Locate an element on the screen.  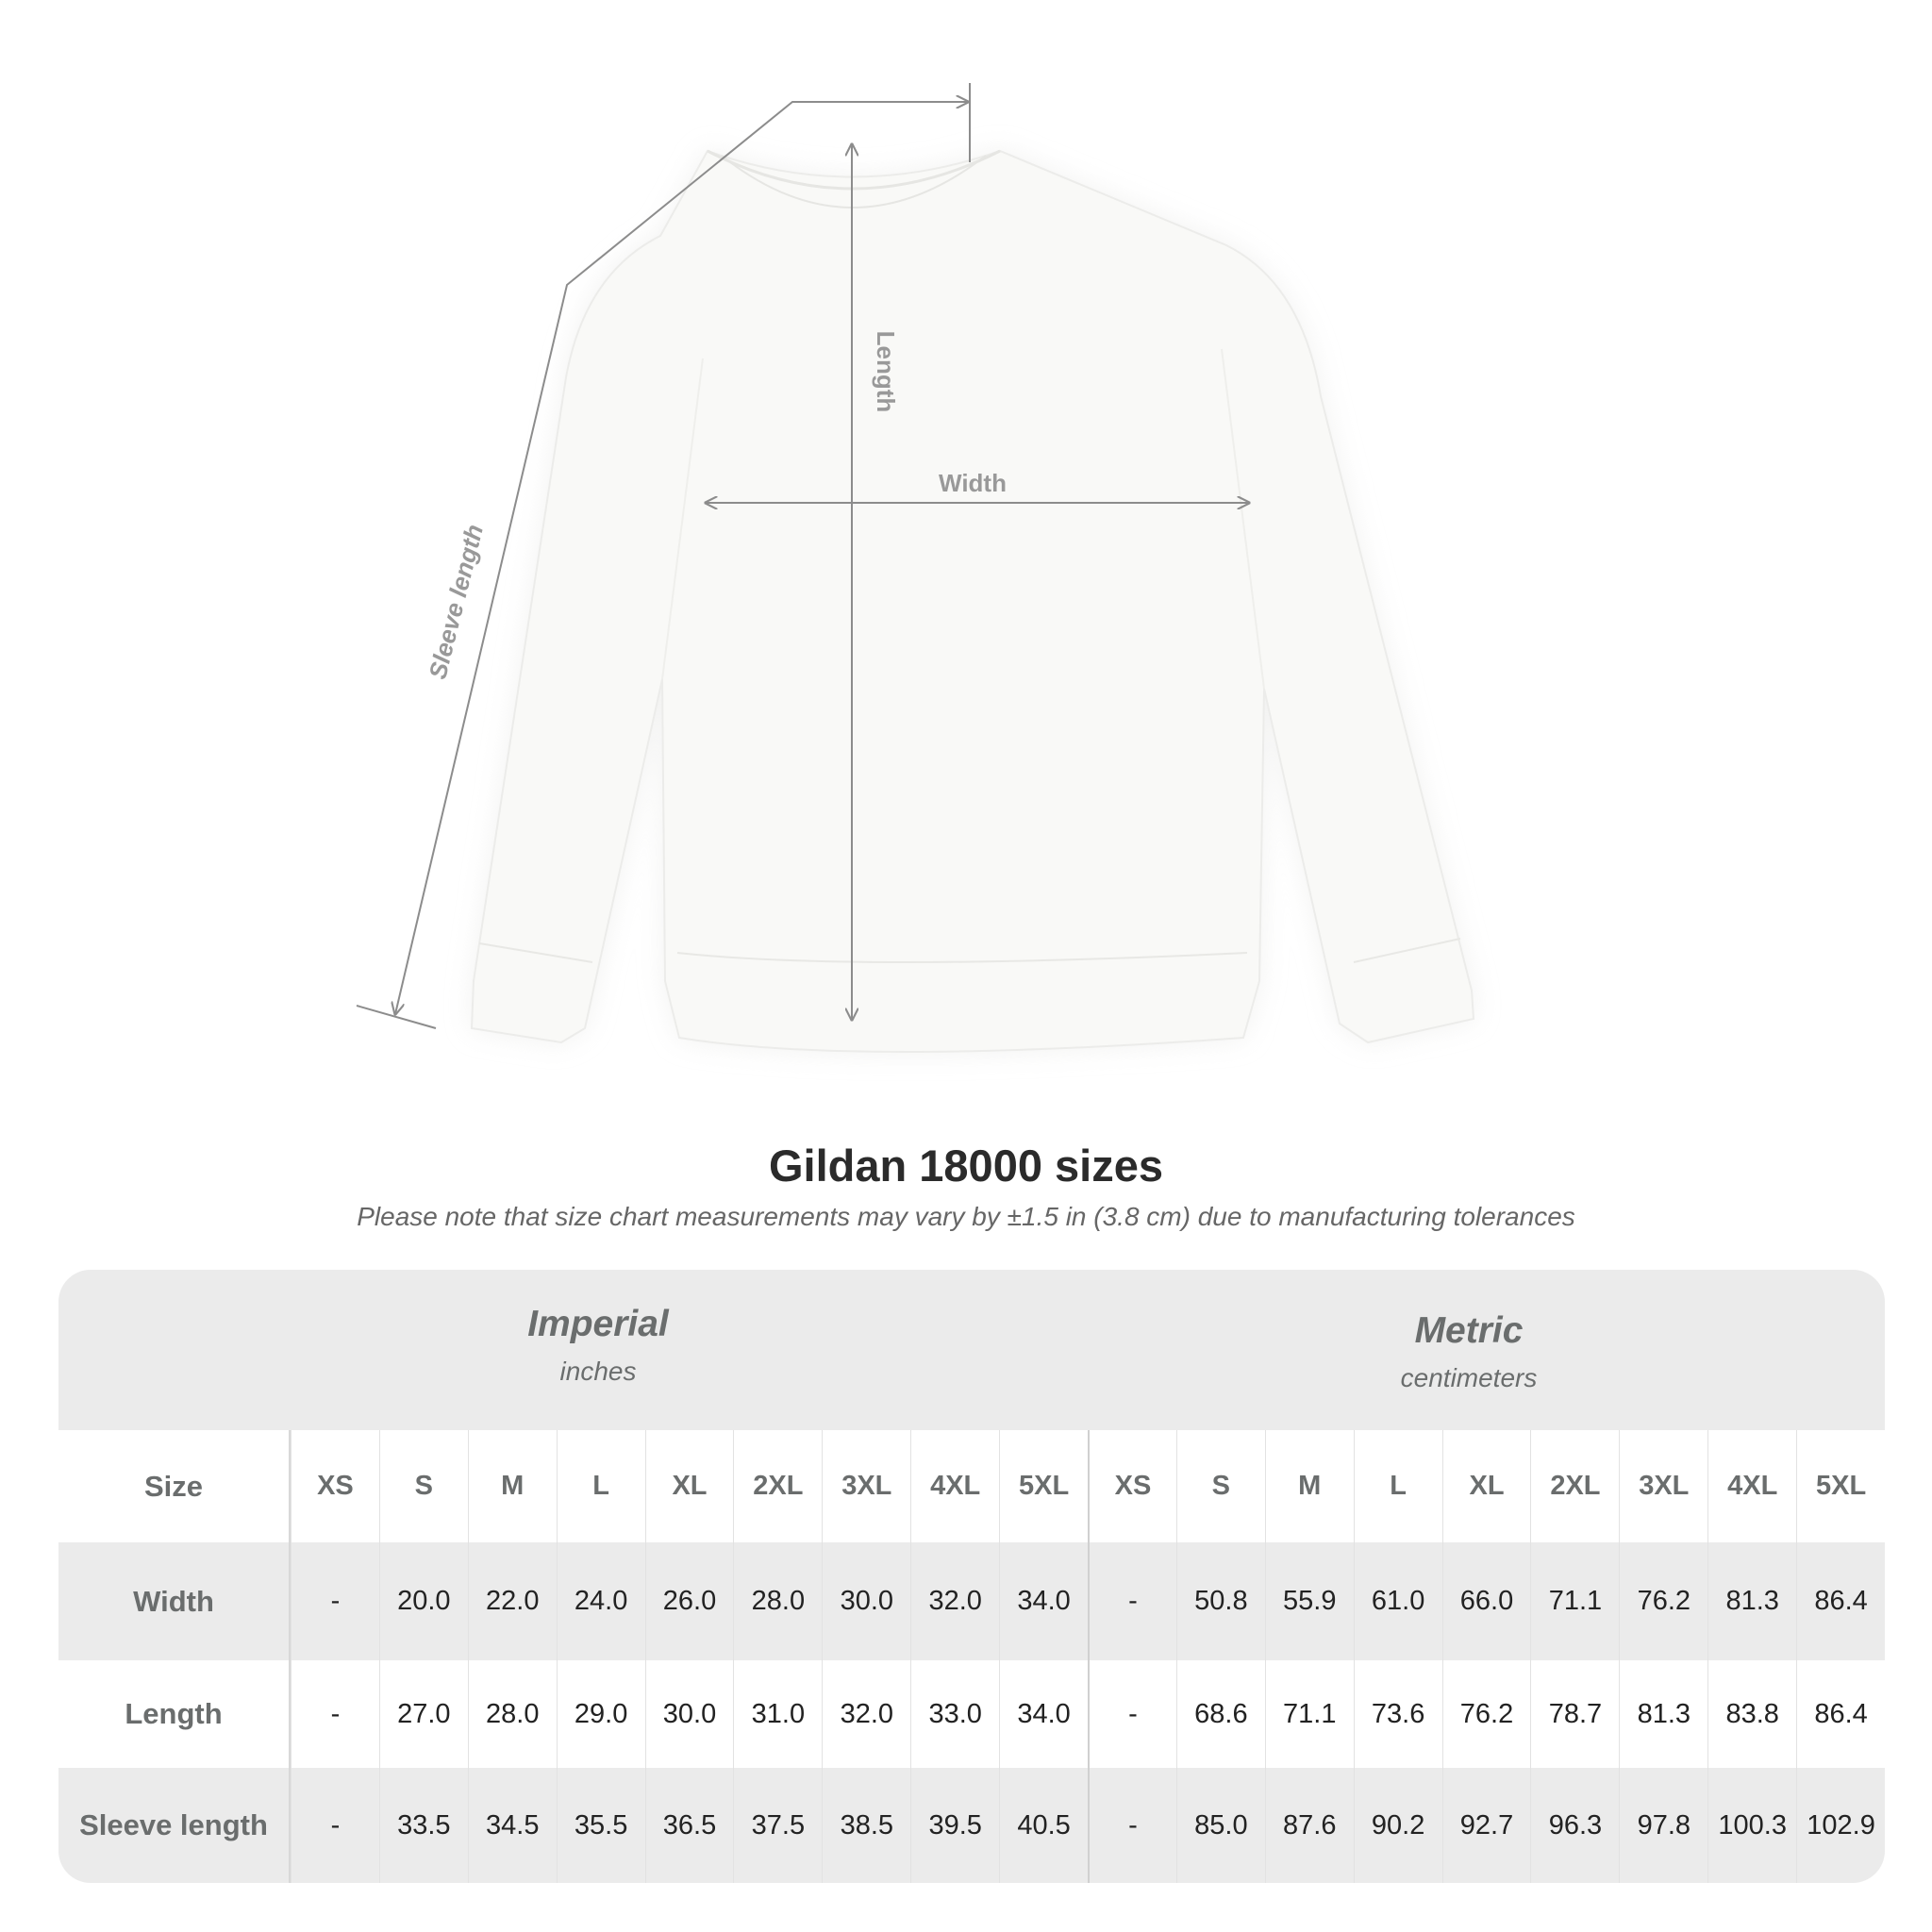
table-cell: 92.7 is located at coordinates (1486, 1826).